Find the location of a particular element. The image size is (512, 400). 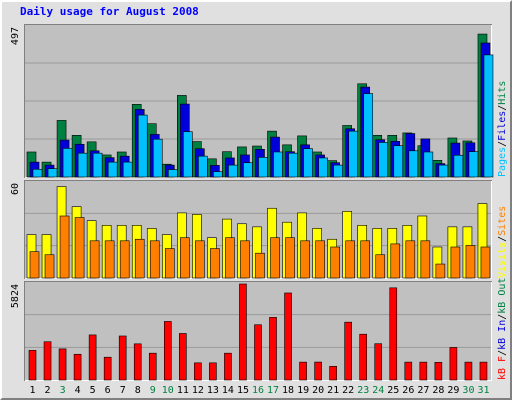

legend-item: Visits is located at coordinates (502, 260).